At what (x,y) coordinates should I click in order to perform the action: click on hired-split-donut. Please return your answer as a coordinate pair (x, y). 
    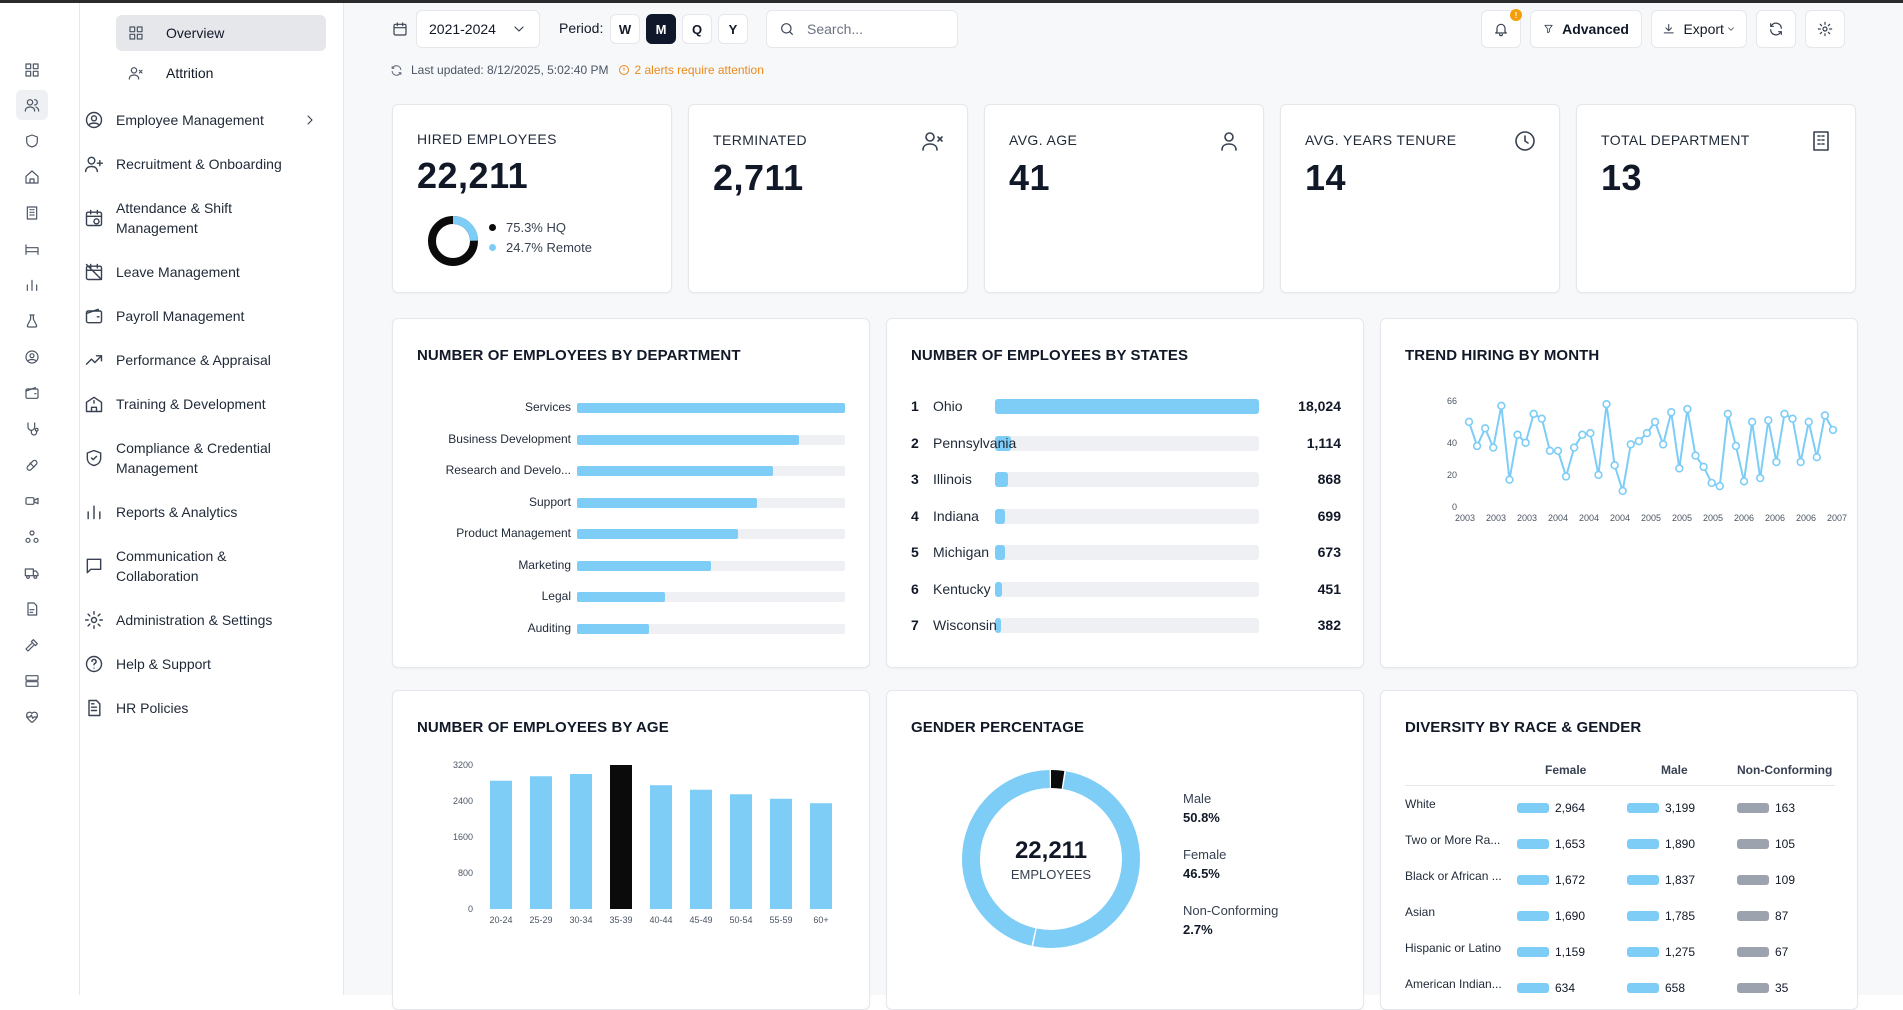
    Looking at the image, I should click on (453, 241).